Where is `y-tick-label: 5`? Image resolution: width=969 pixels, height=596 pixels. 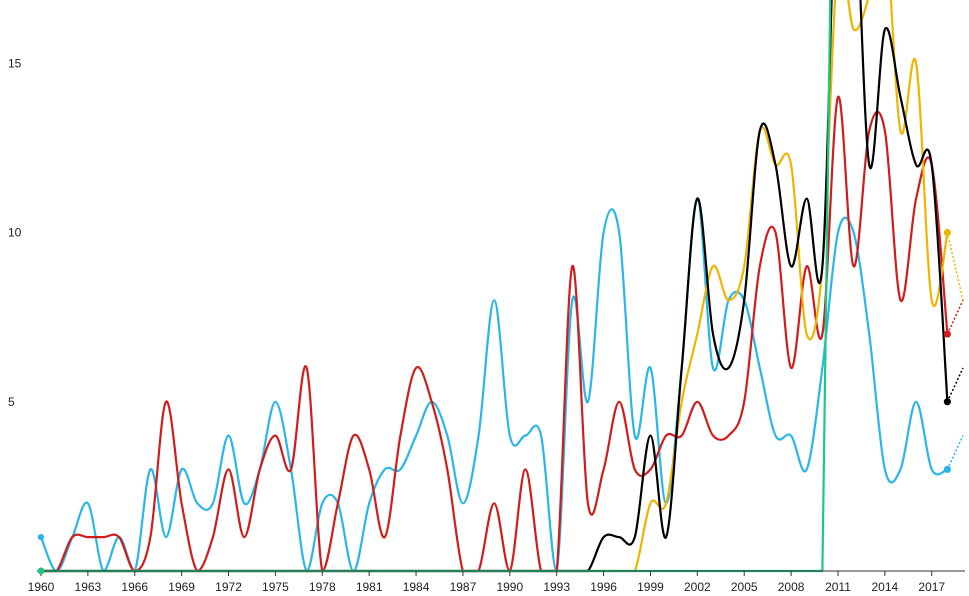
y-tick-label: 5 is located at coordinates (11, 402).